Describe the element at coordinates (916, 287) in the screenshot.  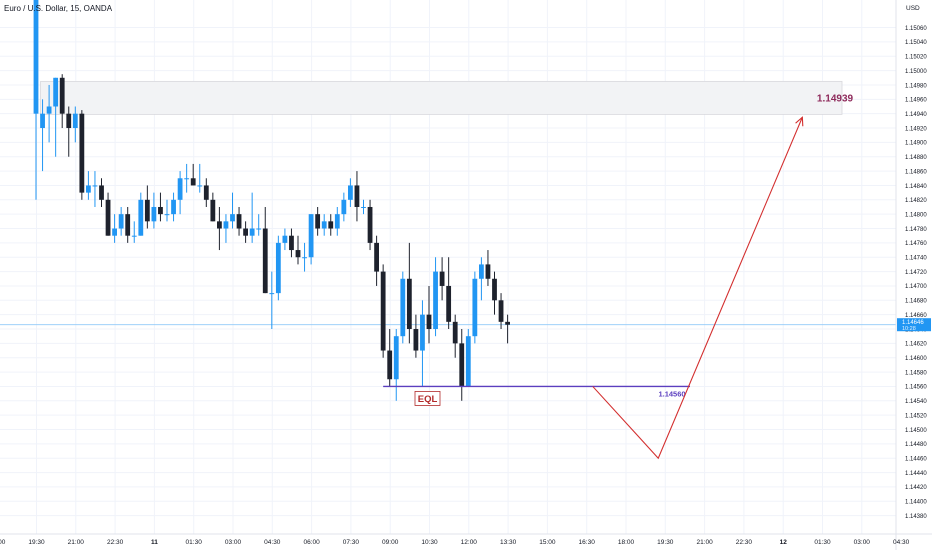
I see `y-tick-label: 1.14700` at that location.